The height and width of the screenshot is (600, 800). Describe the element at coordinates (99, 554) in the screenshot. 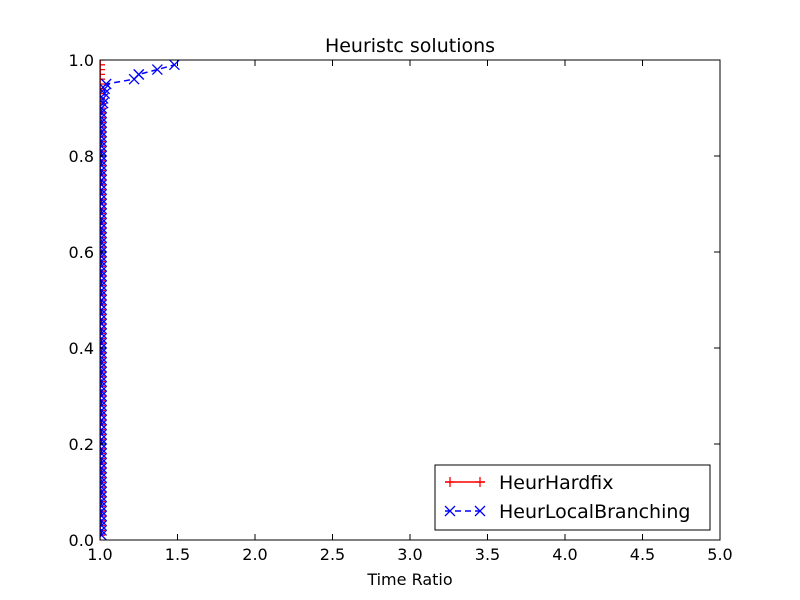

I see `x-tick-label: 1.0` at that location.